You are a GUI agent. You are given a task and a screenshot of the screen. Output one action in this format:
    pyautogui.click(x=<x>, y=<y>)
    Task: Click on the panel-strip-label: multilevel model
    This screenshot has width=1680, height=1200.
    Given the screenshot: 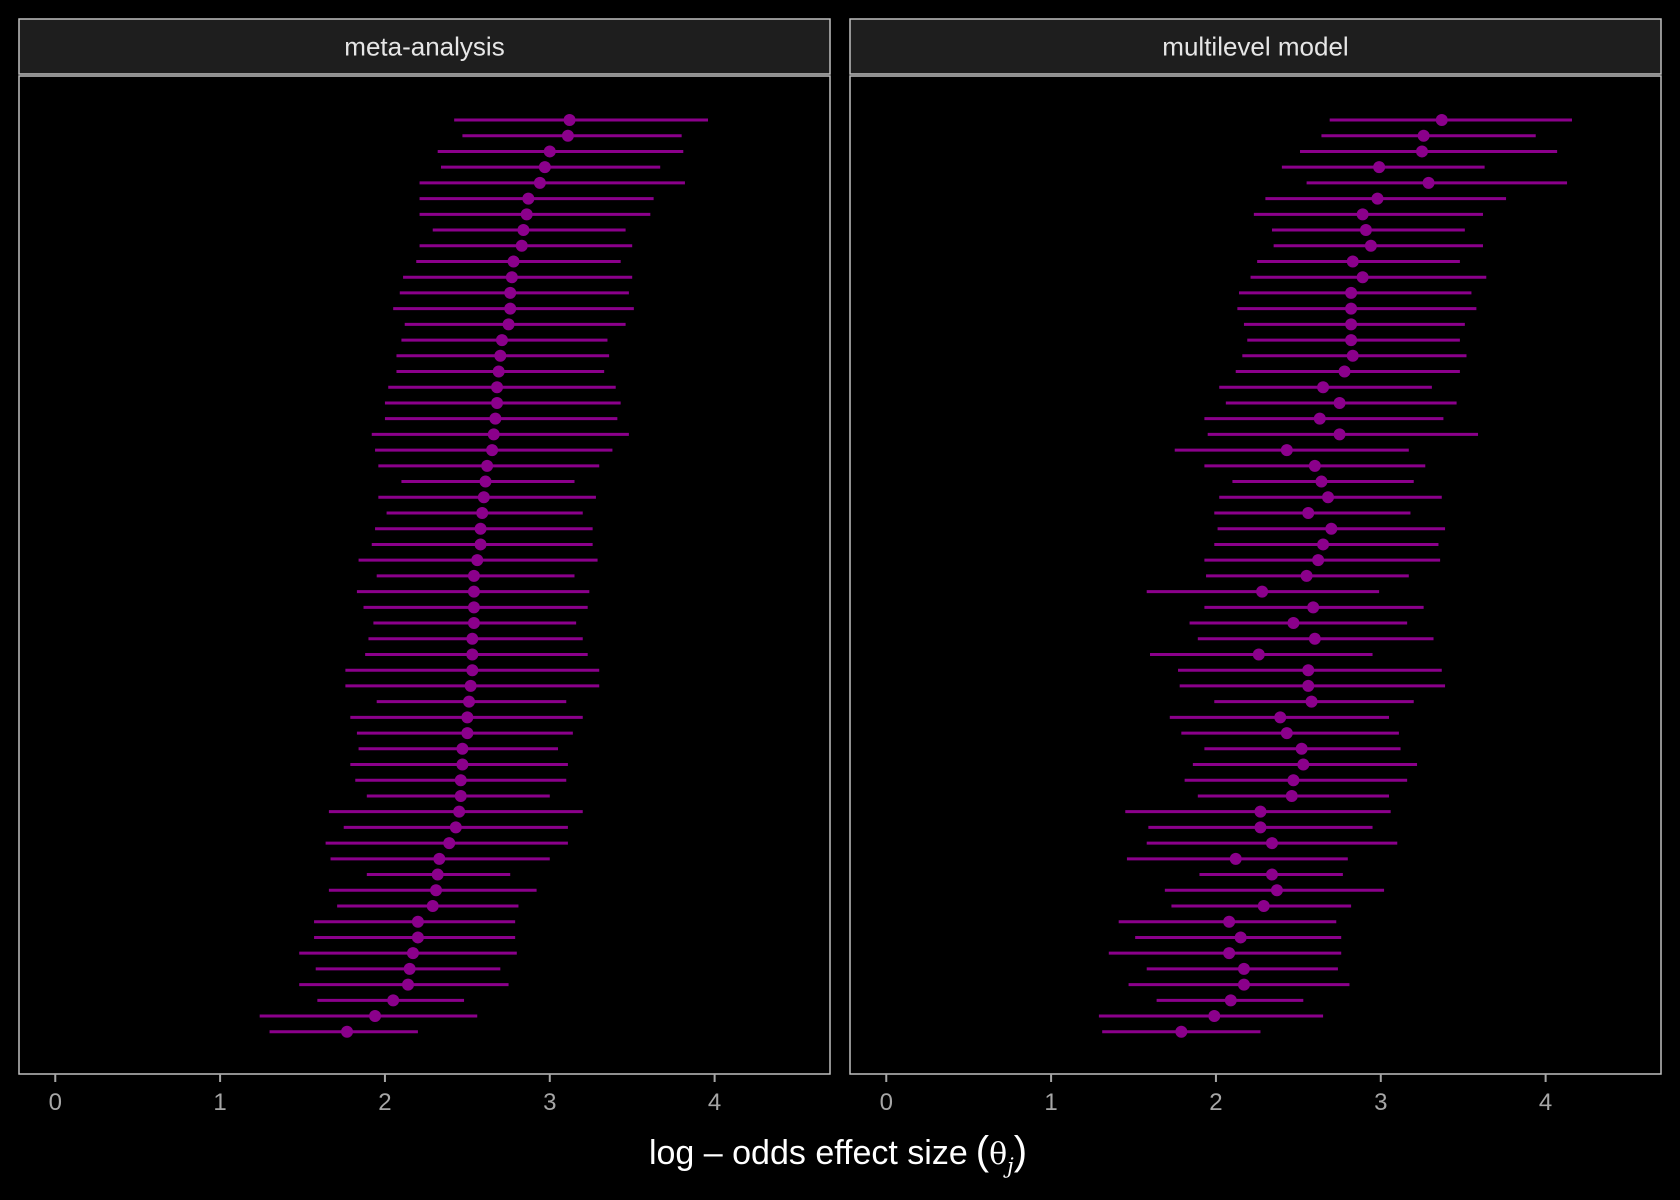 What is the action you would take?
    pyautogui.click(x=1255, y=47)
    